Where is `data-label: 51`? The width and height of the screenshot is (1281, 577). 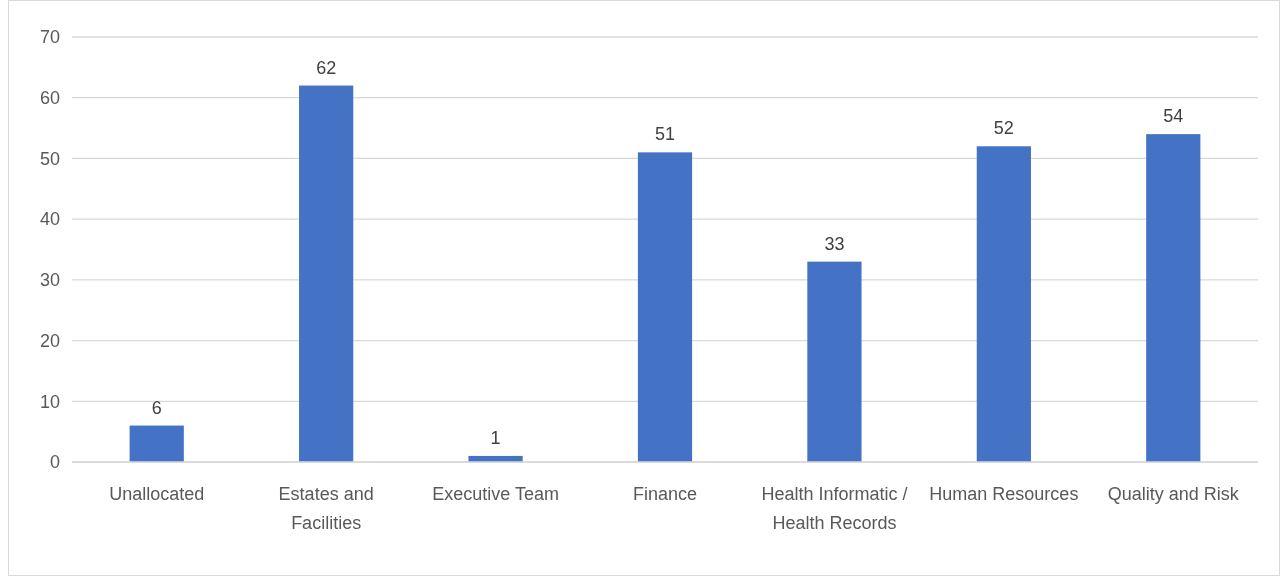
data-label: 51 is located at coordinates (665, 134).